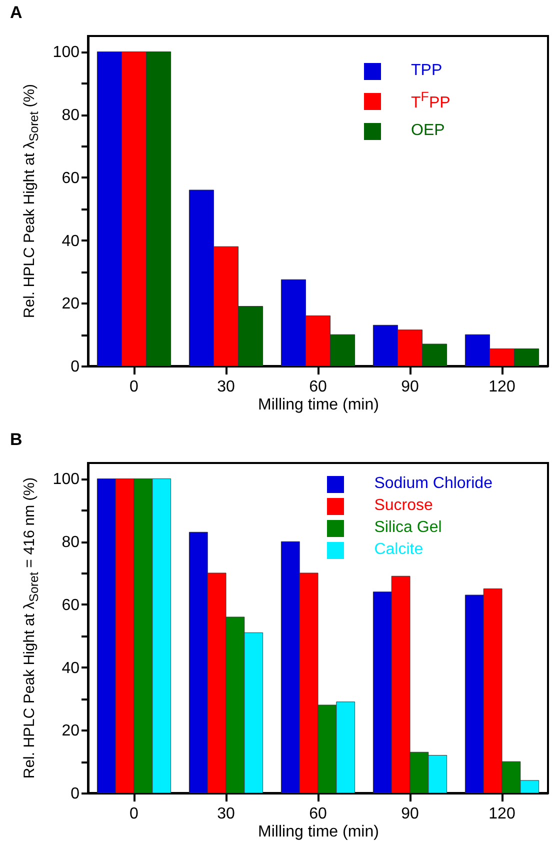 Image resolution: width=556 pixels, height=851 pixels. I want to click on legend-label: T$^{F}$PP, so click(430, 101).